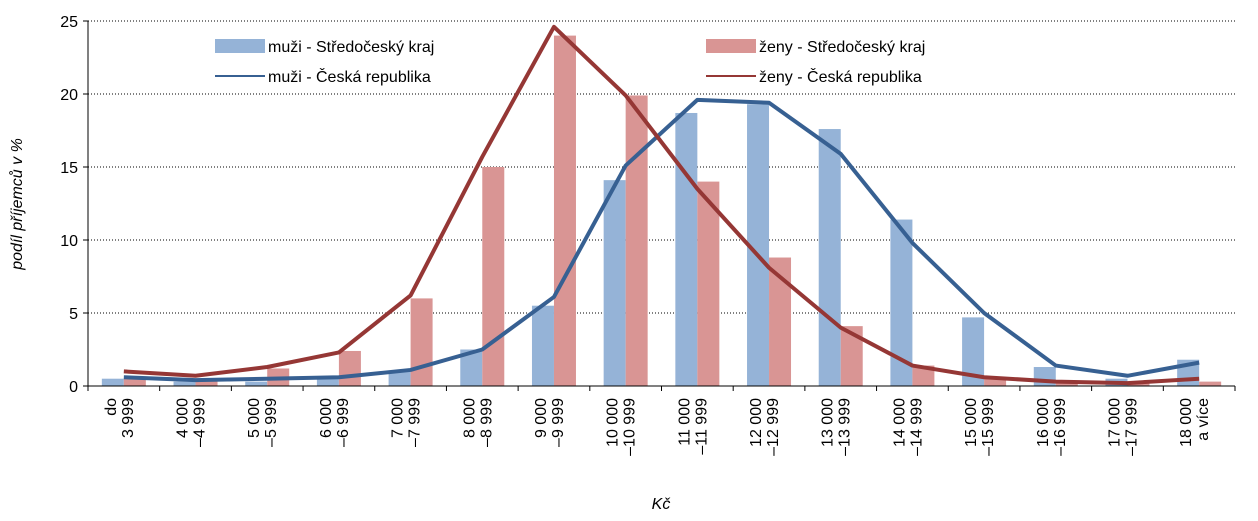  Describe the element at coordinates (183, 418) in the screenshot. I see `x-tick-label: 4 000` at that location.